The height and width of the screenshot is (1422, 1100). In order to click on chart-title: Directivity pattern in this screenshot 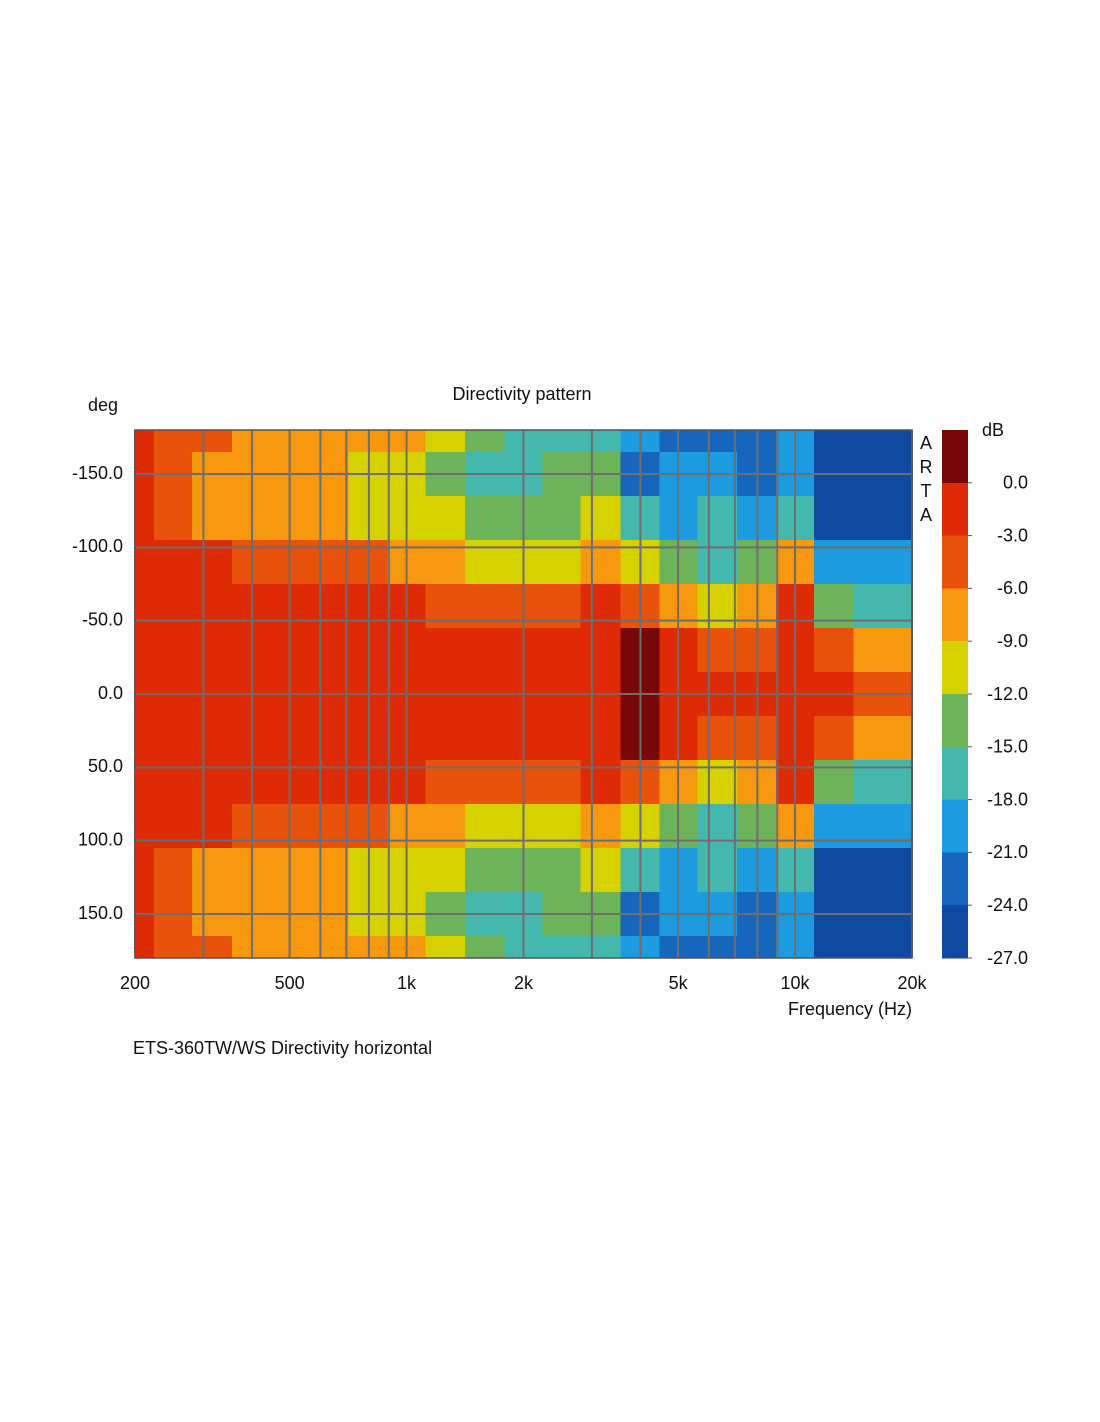, I will do `click(521, 394)`.